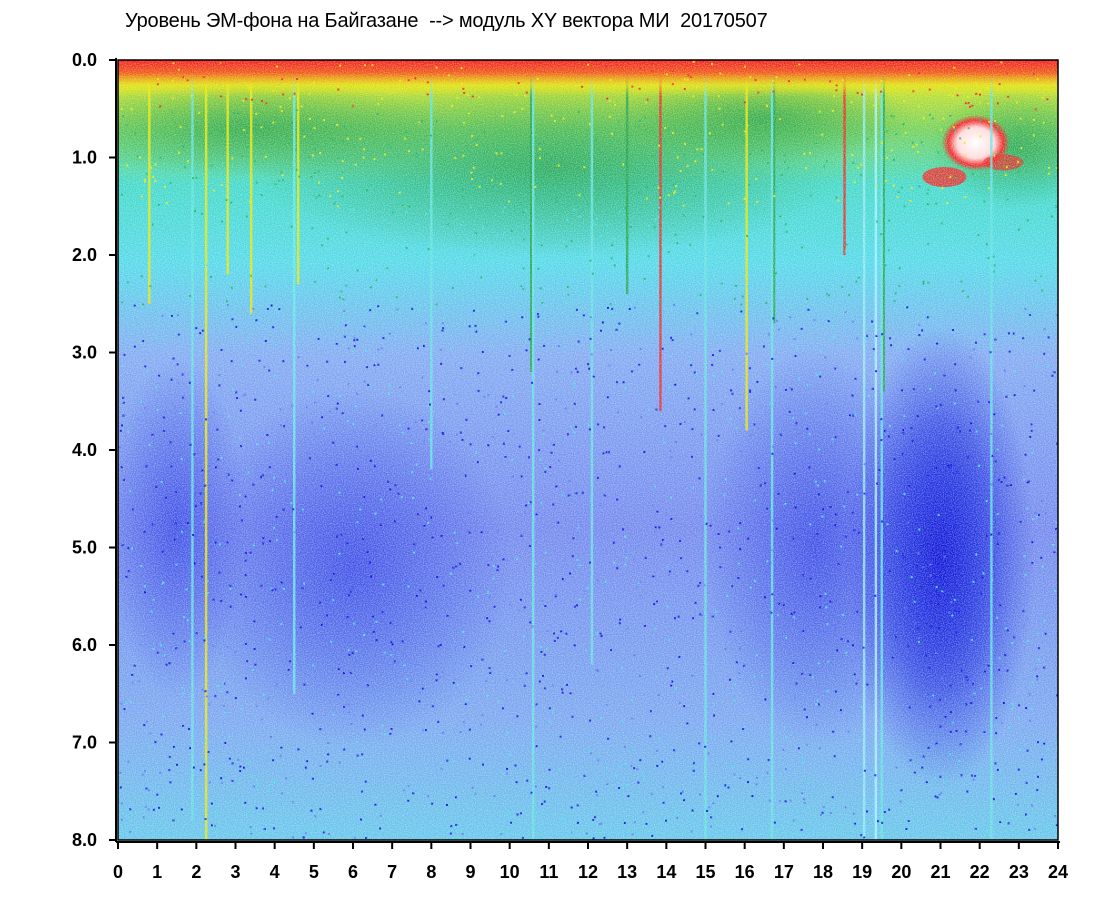  What do you see at coordinates (1019, 872) in the screenshot?
I see `x-tick-label: 23` at bounding box center [1019, 872].